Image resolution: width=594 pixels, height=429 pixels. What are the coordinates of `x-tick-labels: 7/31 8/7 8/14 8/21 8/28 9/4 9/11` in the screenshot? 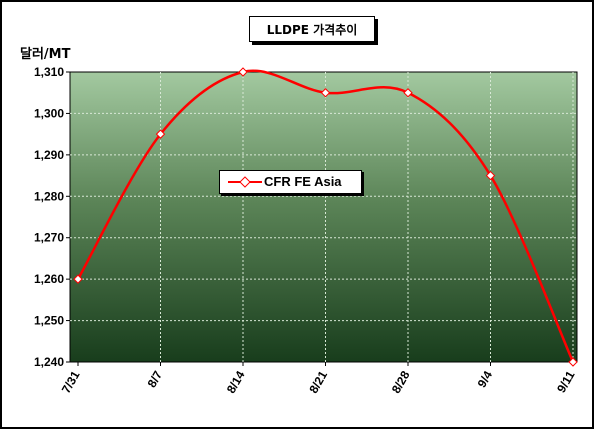 It's located at (318, 382).